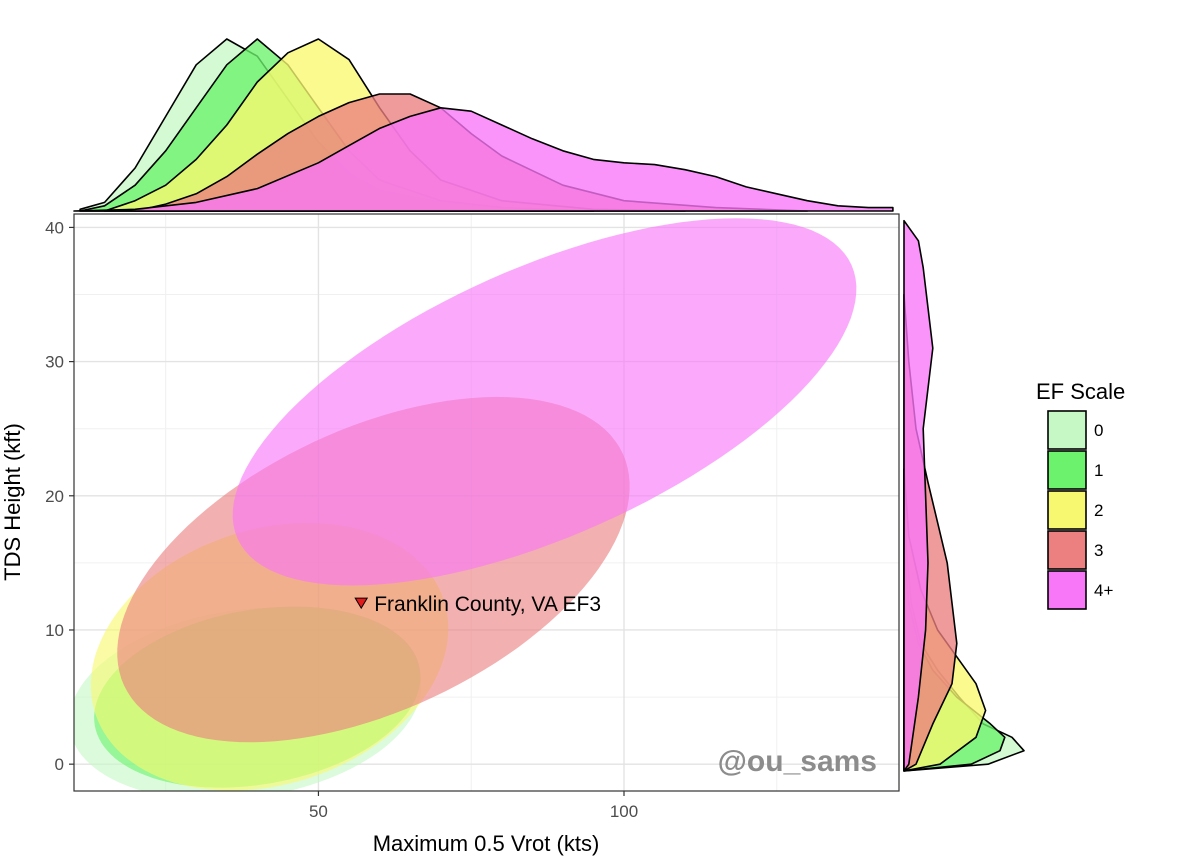  Describe the element at coordinates (318, 811) in the screenshot. I see `x-tick-label-0: 50` at that location.